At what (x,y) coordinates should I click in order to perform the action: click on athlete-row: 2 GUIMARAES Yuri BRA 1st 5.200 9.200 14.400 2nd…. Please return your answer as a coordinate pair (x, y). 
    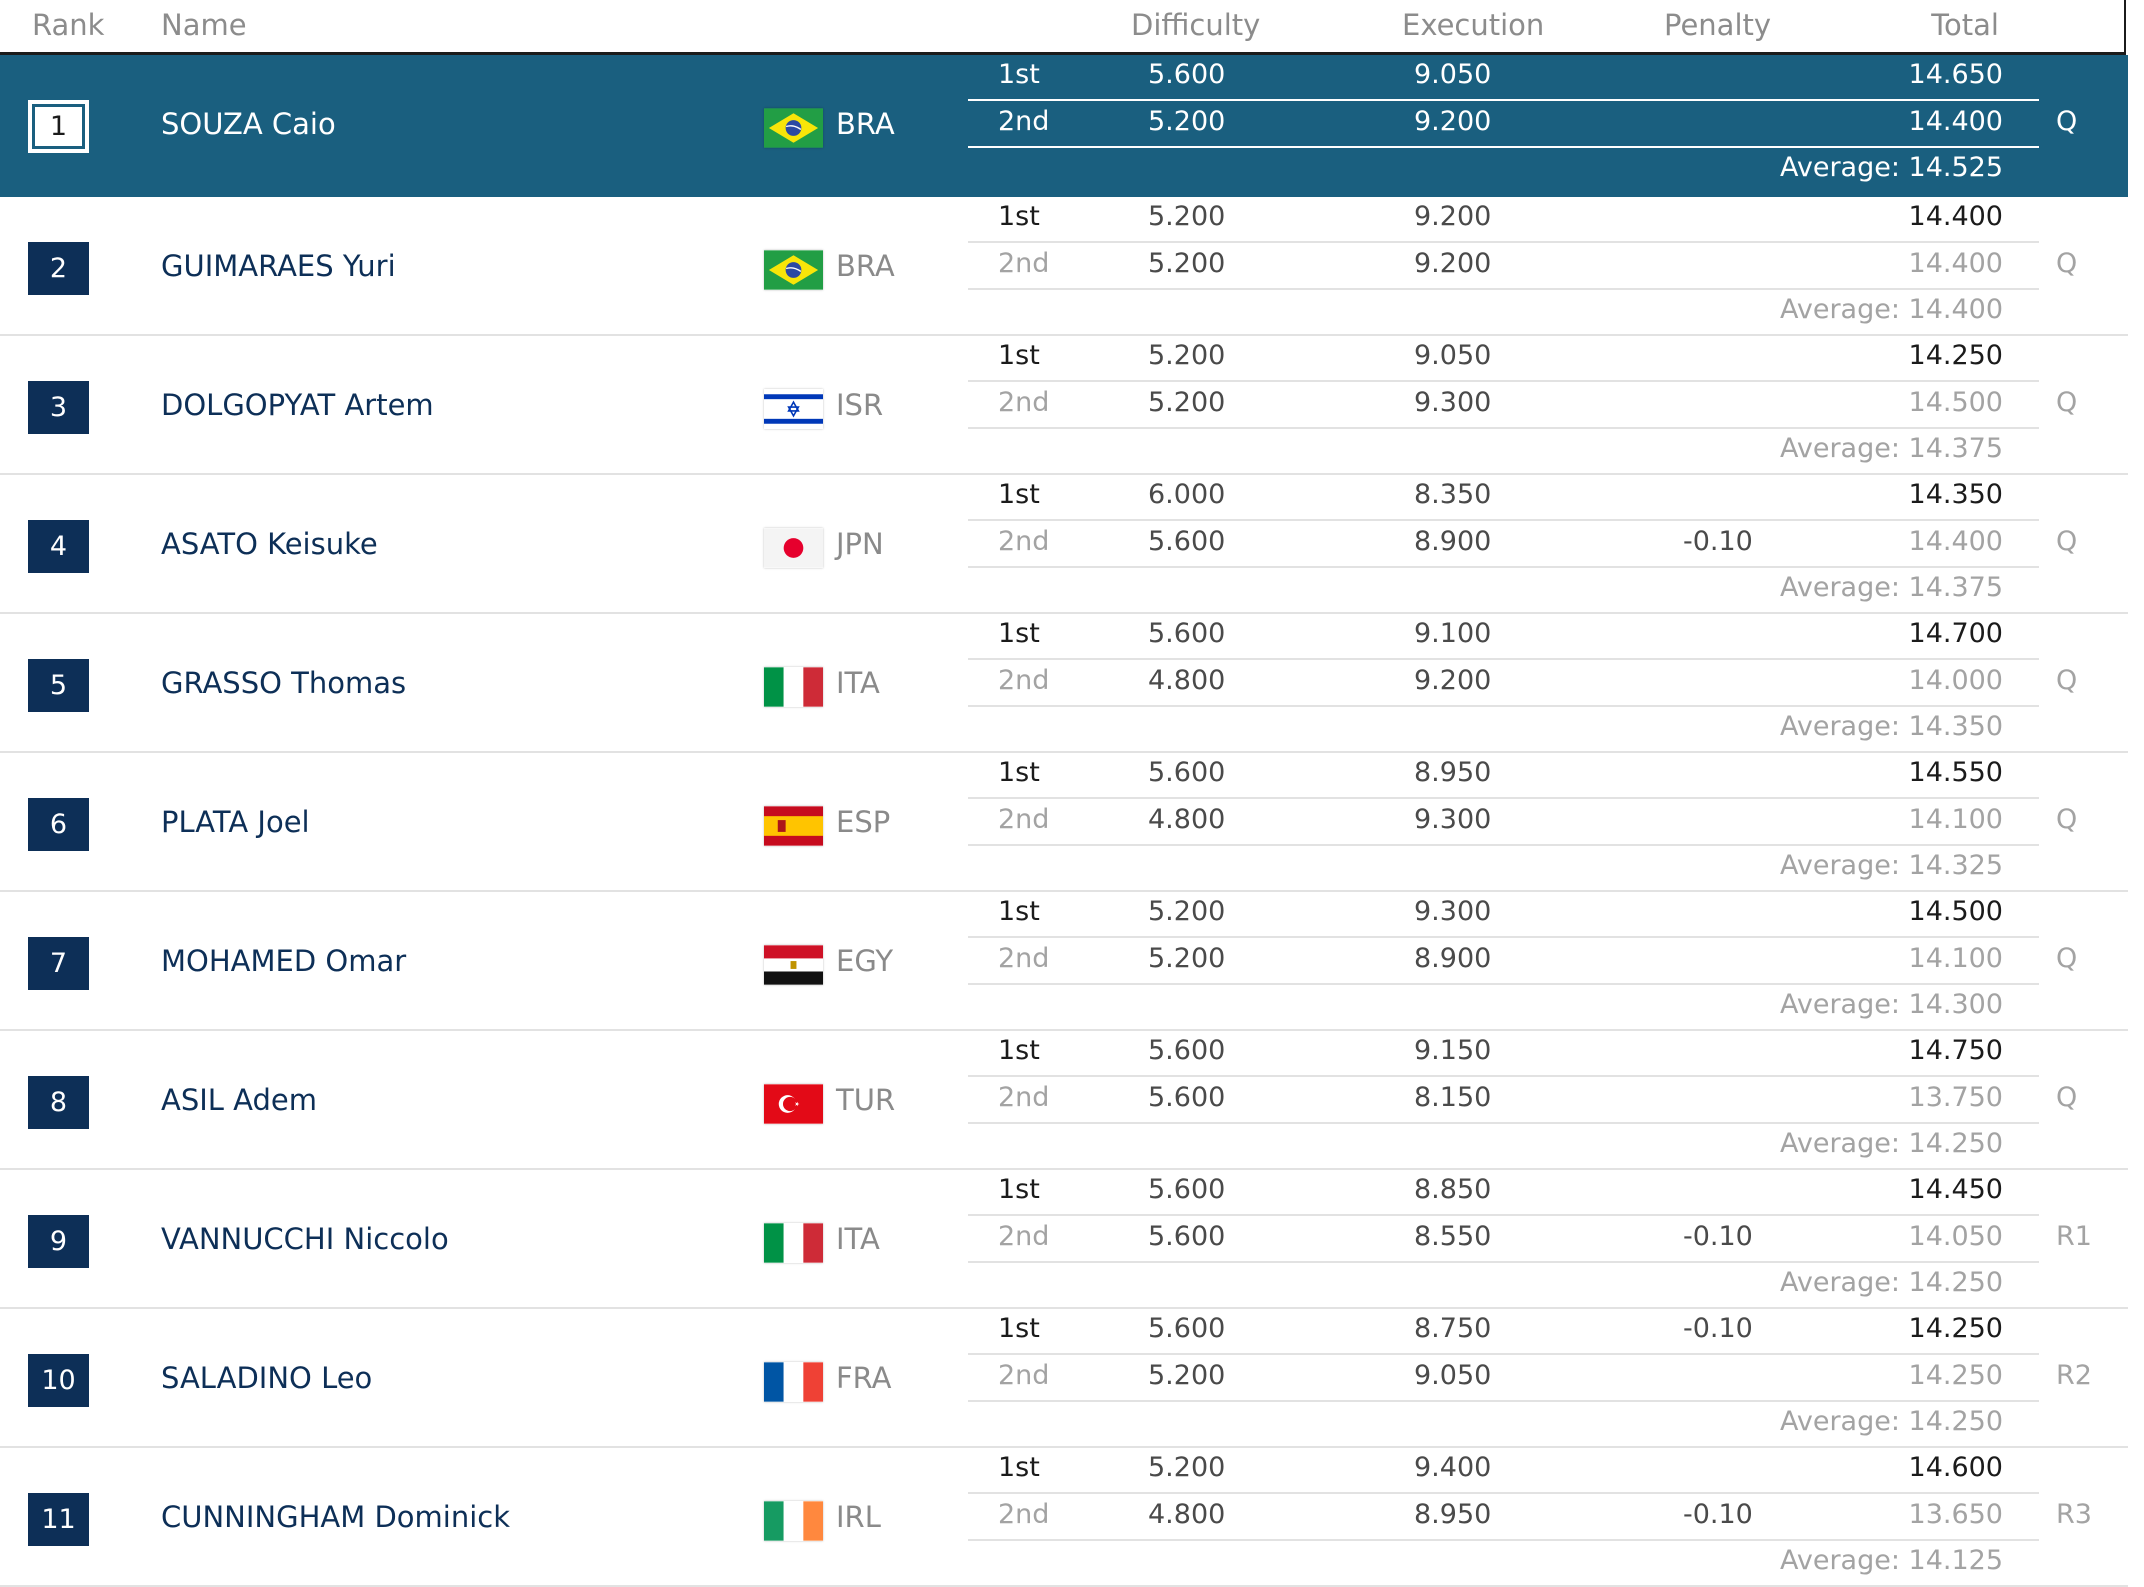
    Looking at the image, I should click on (1064, 266).